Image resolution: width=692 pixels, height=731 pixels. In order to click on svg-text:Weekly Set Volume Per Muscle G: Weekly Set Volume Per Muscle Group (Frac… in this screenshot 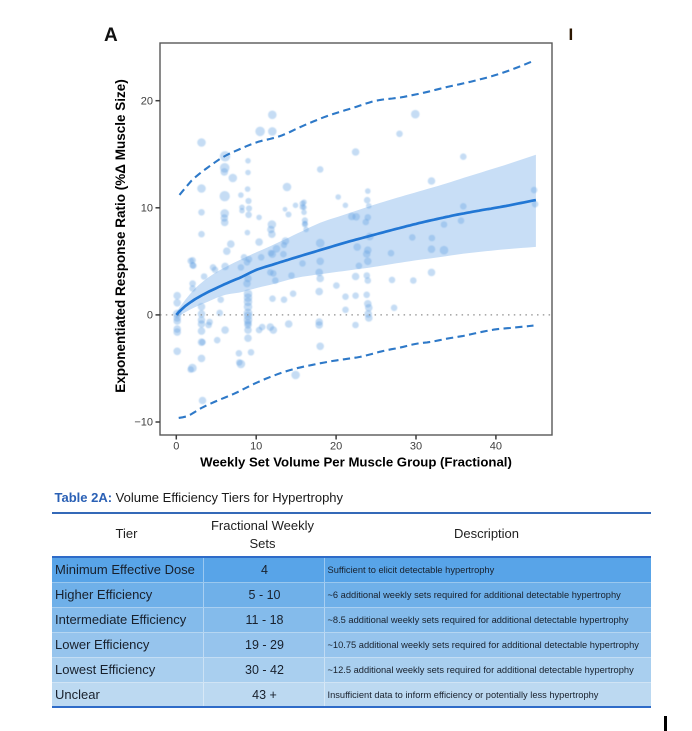, I will do `click(356, 462)`.